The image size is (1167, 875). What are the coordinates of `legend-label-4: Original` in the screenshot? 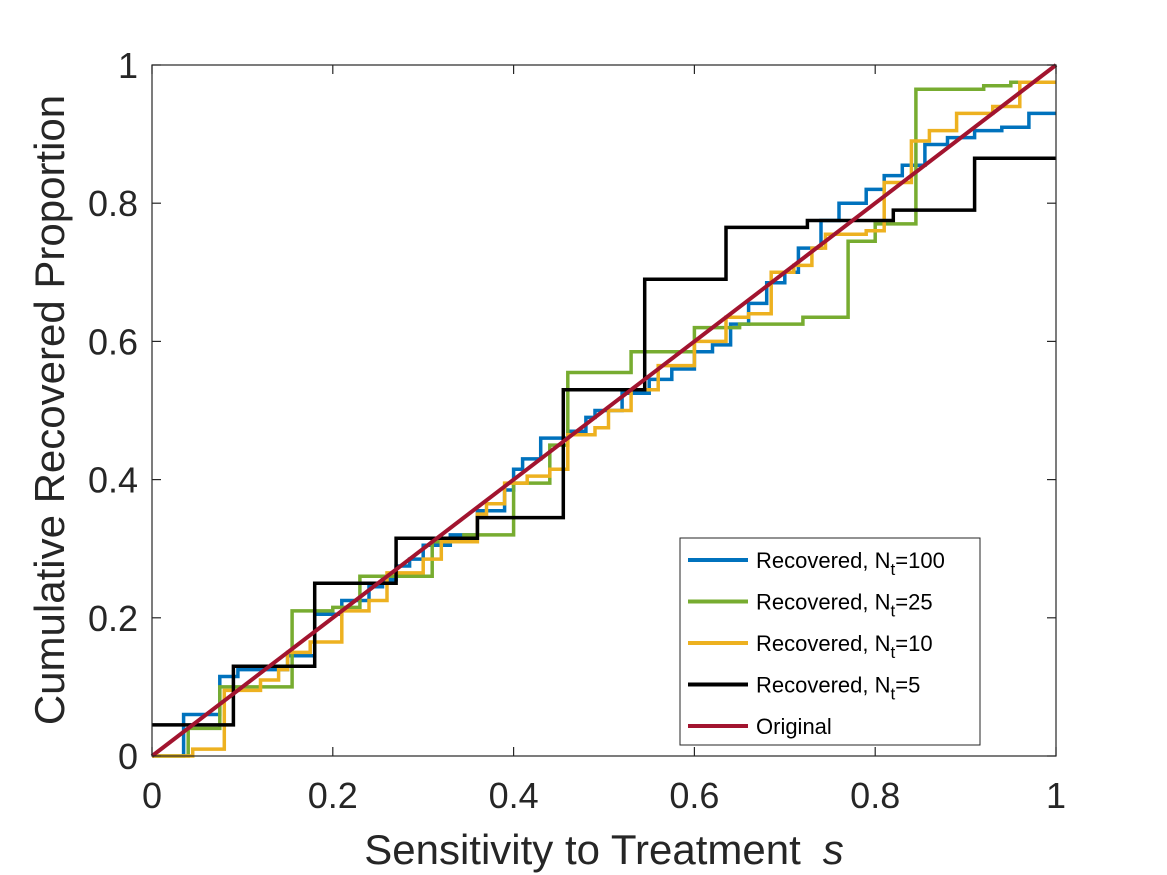 It's located at (794, 726).